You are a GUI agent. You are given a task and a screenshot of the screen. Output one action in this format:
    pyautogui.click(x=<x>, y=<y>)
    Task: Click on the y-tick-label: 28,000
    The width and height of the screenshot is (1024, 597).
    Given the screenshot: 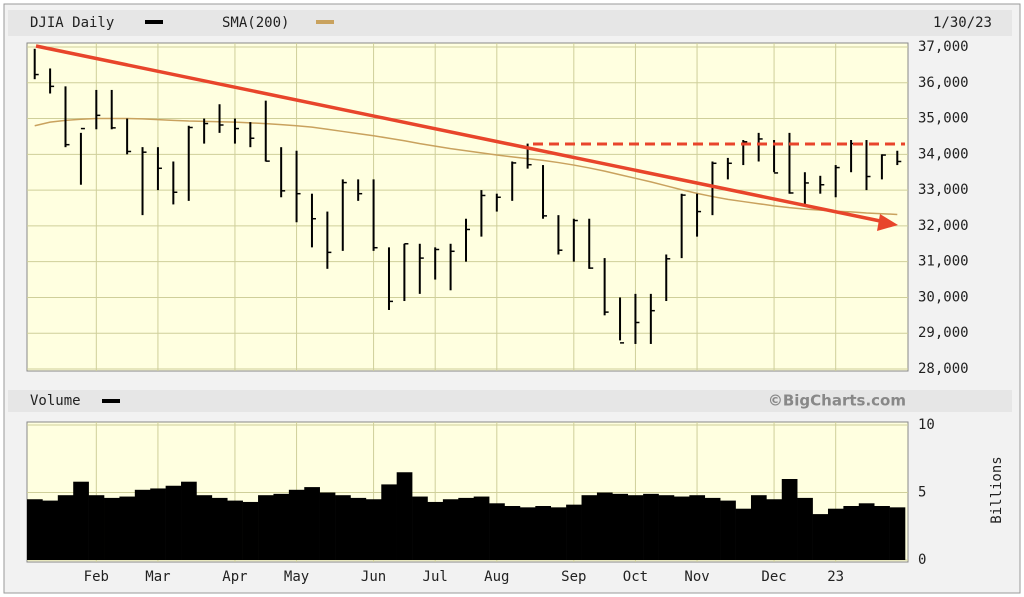 What is the action you would take?
    pyautogui.click(x=943, y=369)
    